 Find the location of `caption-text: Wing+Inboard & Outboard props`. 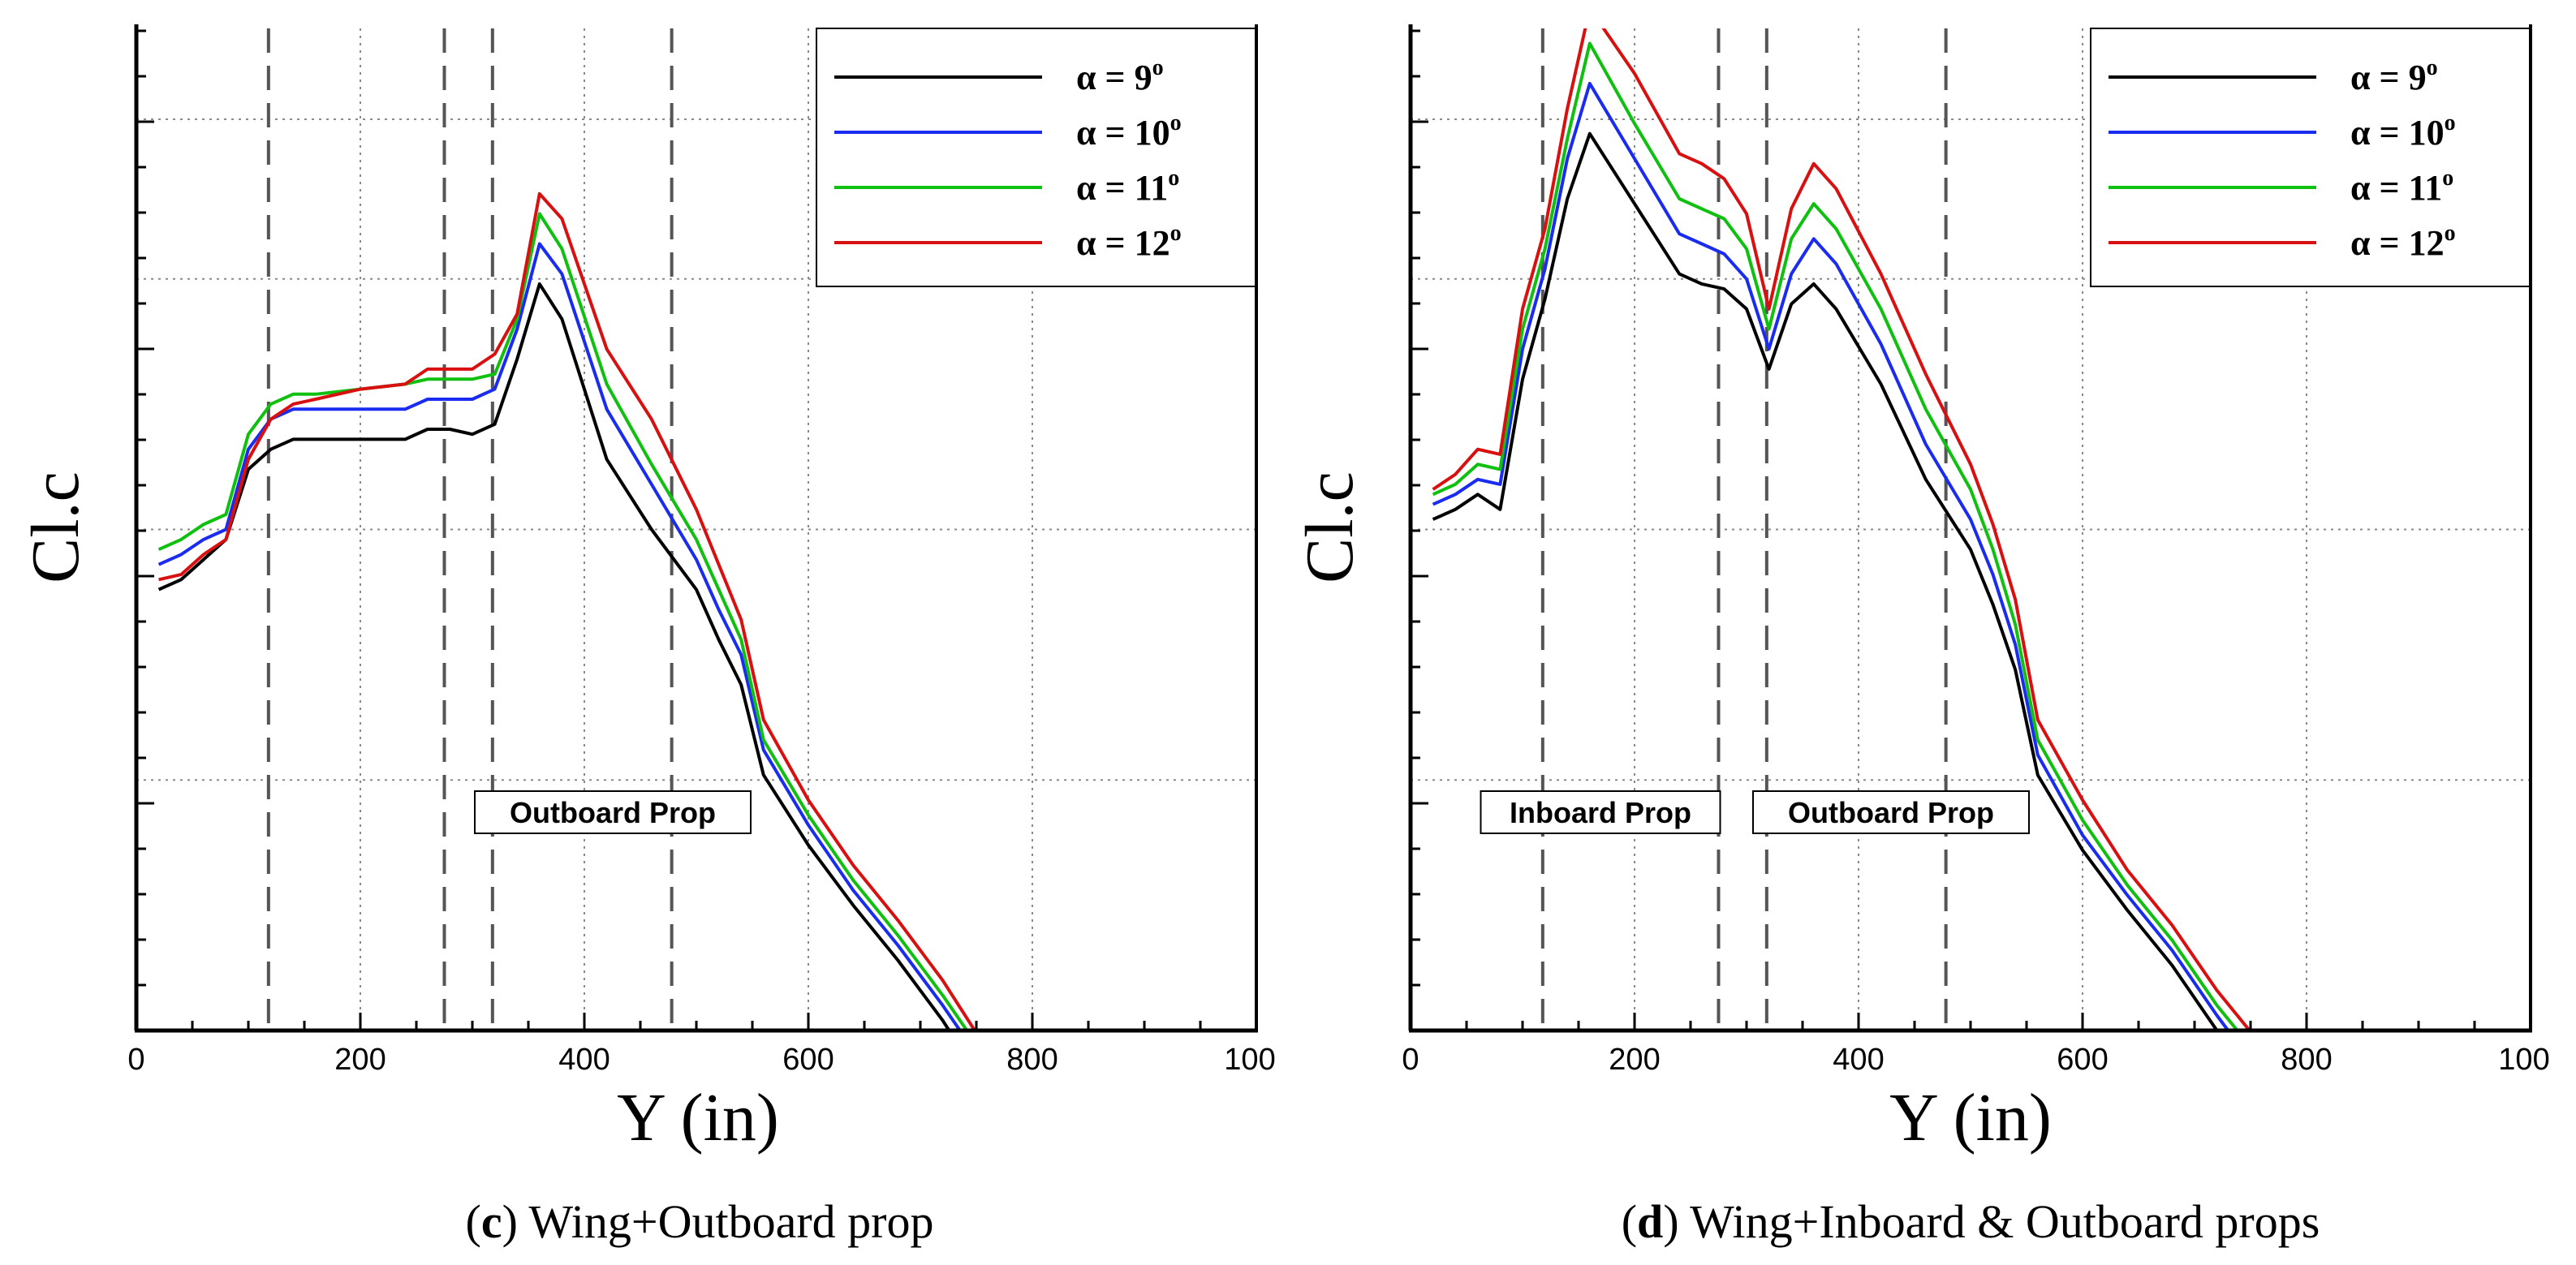

caption-text: Wing+Inboard & Outboard props is located at coordinates (2005, 1221).